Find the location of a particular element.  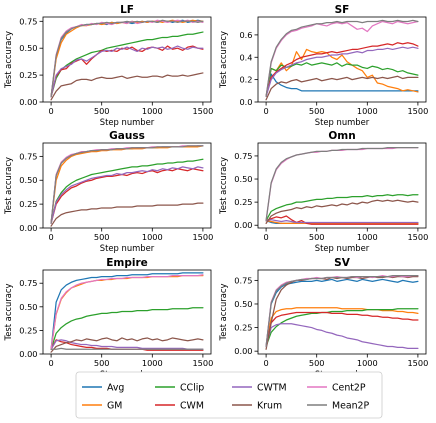

lines-empire is located at coordinates (127, 312).